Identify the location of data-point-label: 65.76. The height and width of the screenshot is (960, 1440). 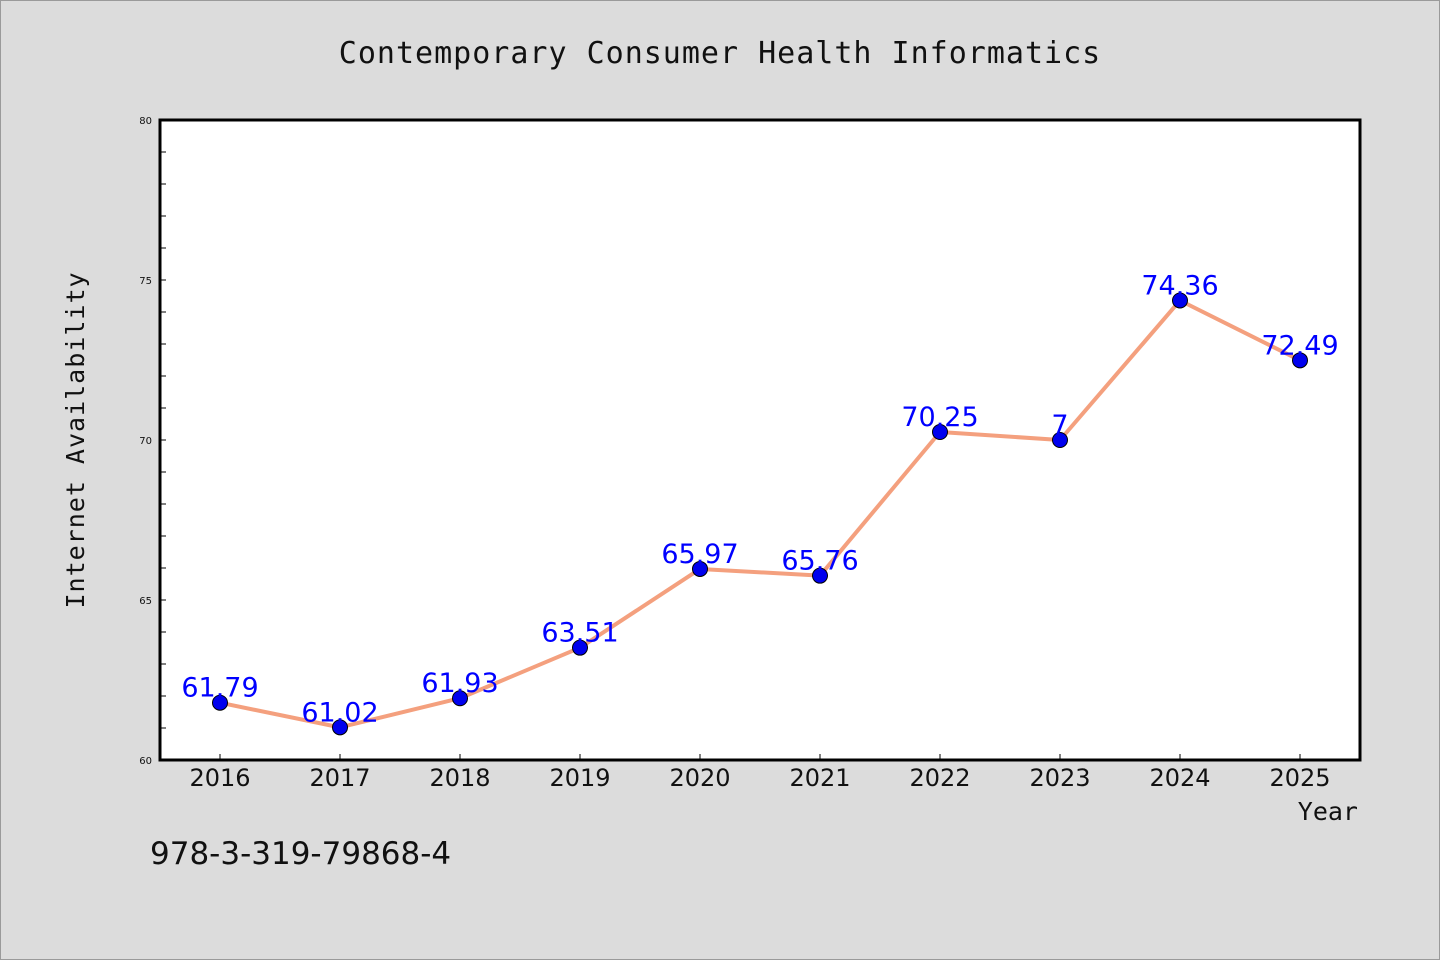
(819, 561).